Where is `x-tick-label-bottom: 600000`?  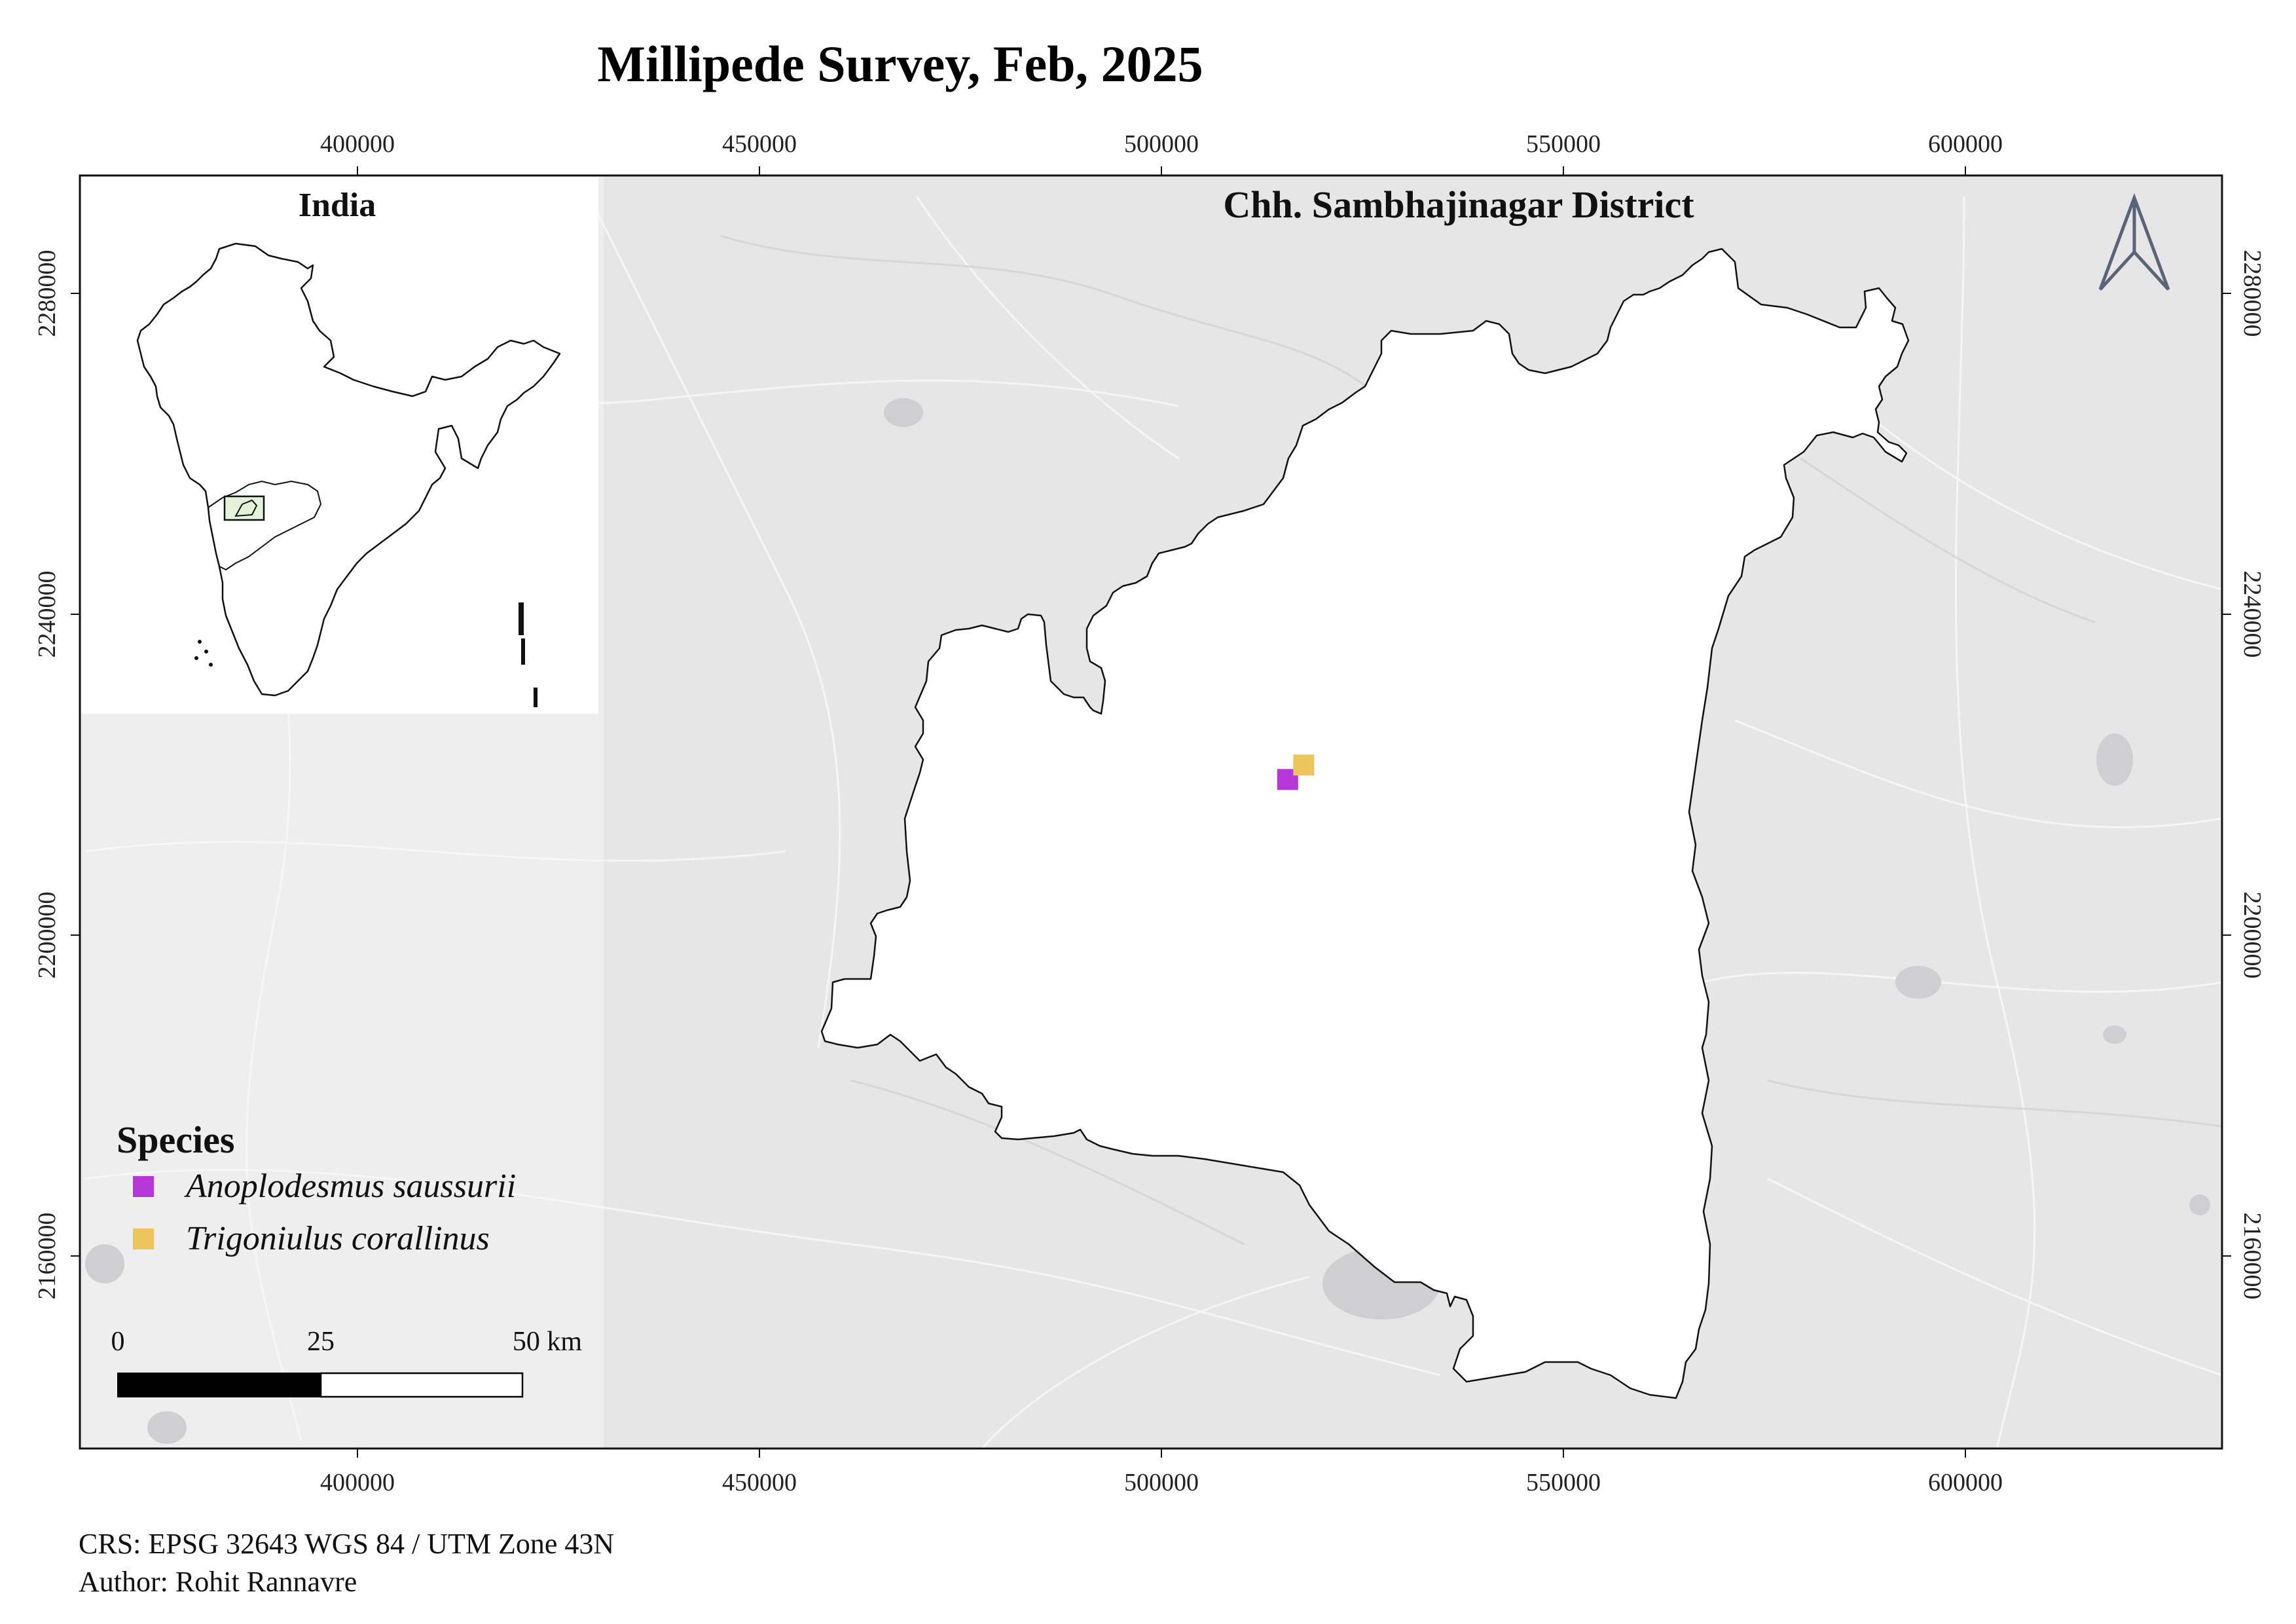
x-tick-label-bottom: 600000 is located at coordinates (1965, 1482).